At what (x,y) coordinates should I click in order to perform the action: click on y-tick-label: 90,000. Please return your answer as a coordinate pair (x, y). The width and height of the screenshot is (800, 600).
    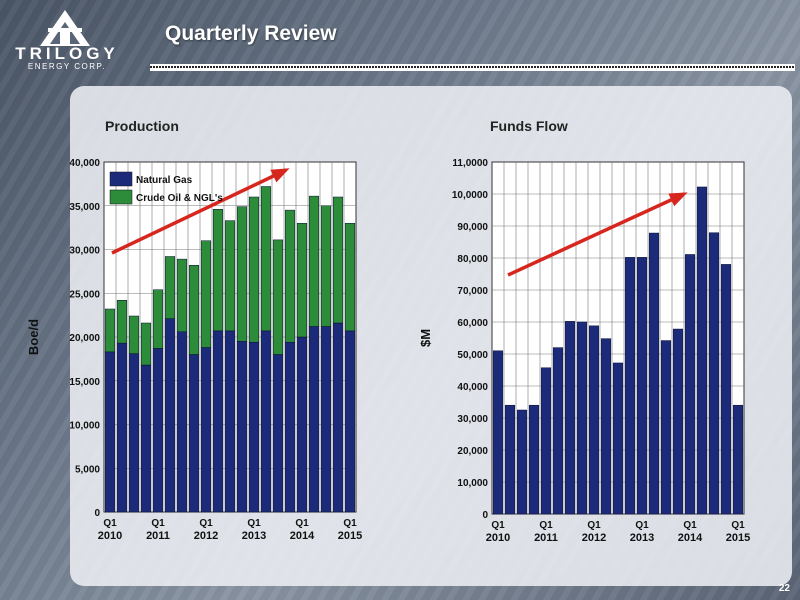
    Looking at the image, I should click on (472, 227).